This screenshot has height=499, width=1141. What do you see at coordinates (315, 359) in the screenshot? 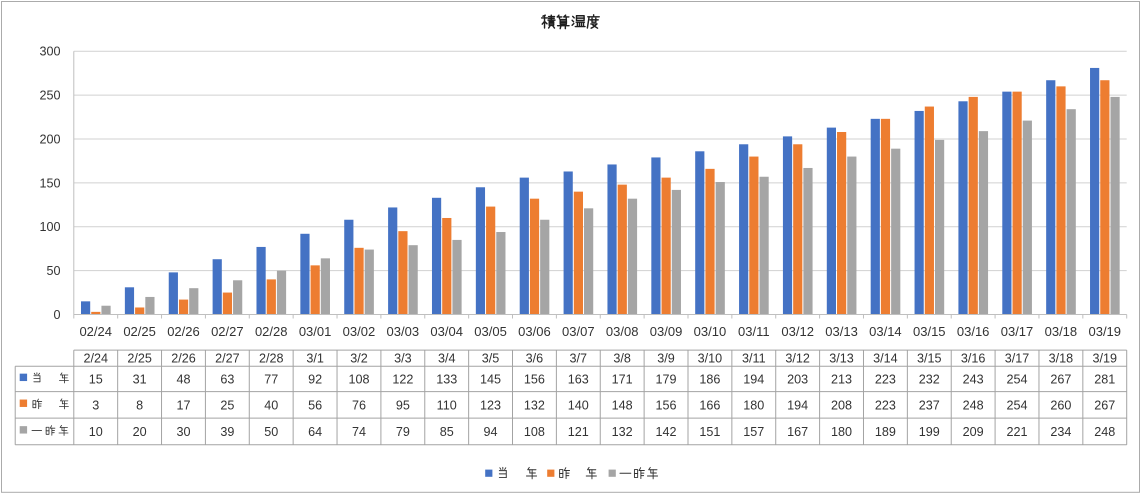
I see `svg-text: 3/1` at bounding box center [315, 359].